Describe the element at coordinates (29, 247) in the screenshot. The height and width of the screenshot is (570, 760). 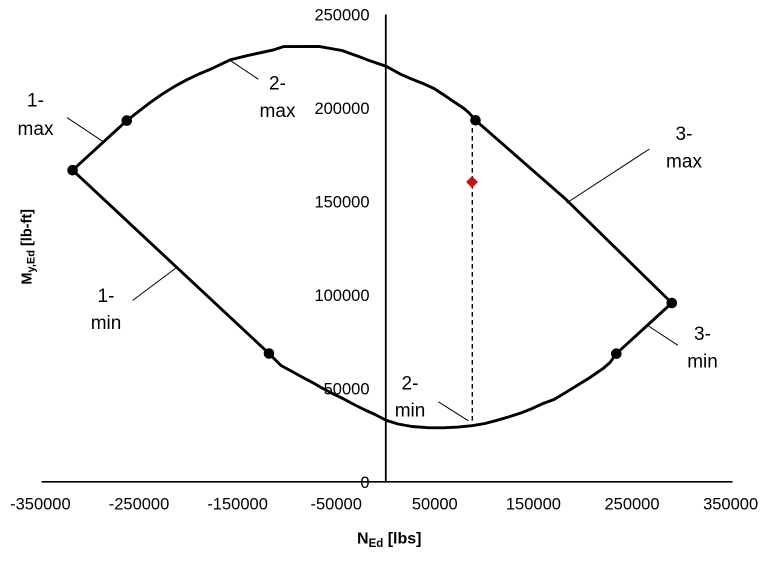
I see `svg-text: My,Ed [lb-ft]` at that location.